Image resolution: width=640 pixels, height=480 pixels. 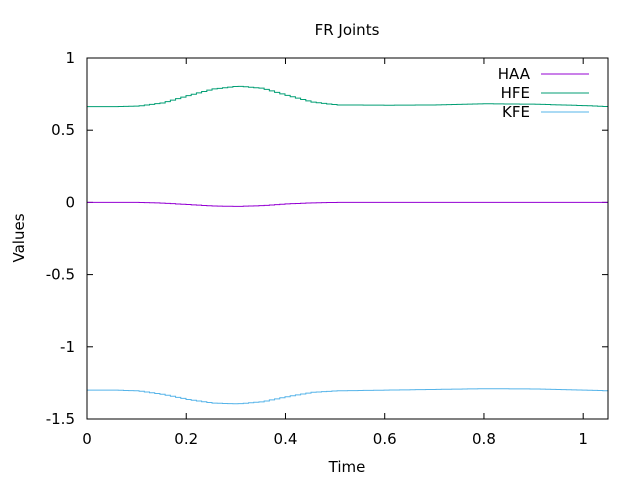 What do you see at coordinates (67, 347) in the screenshot?
I see `y-tick-label: -1` at bounding box center [67, 347].